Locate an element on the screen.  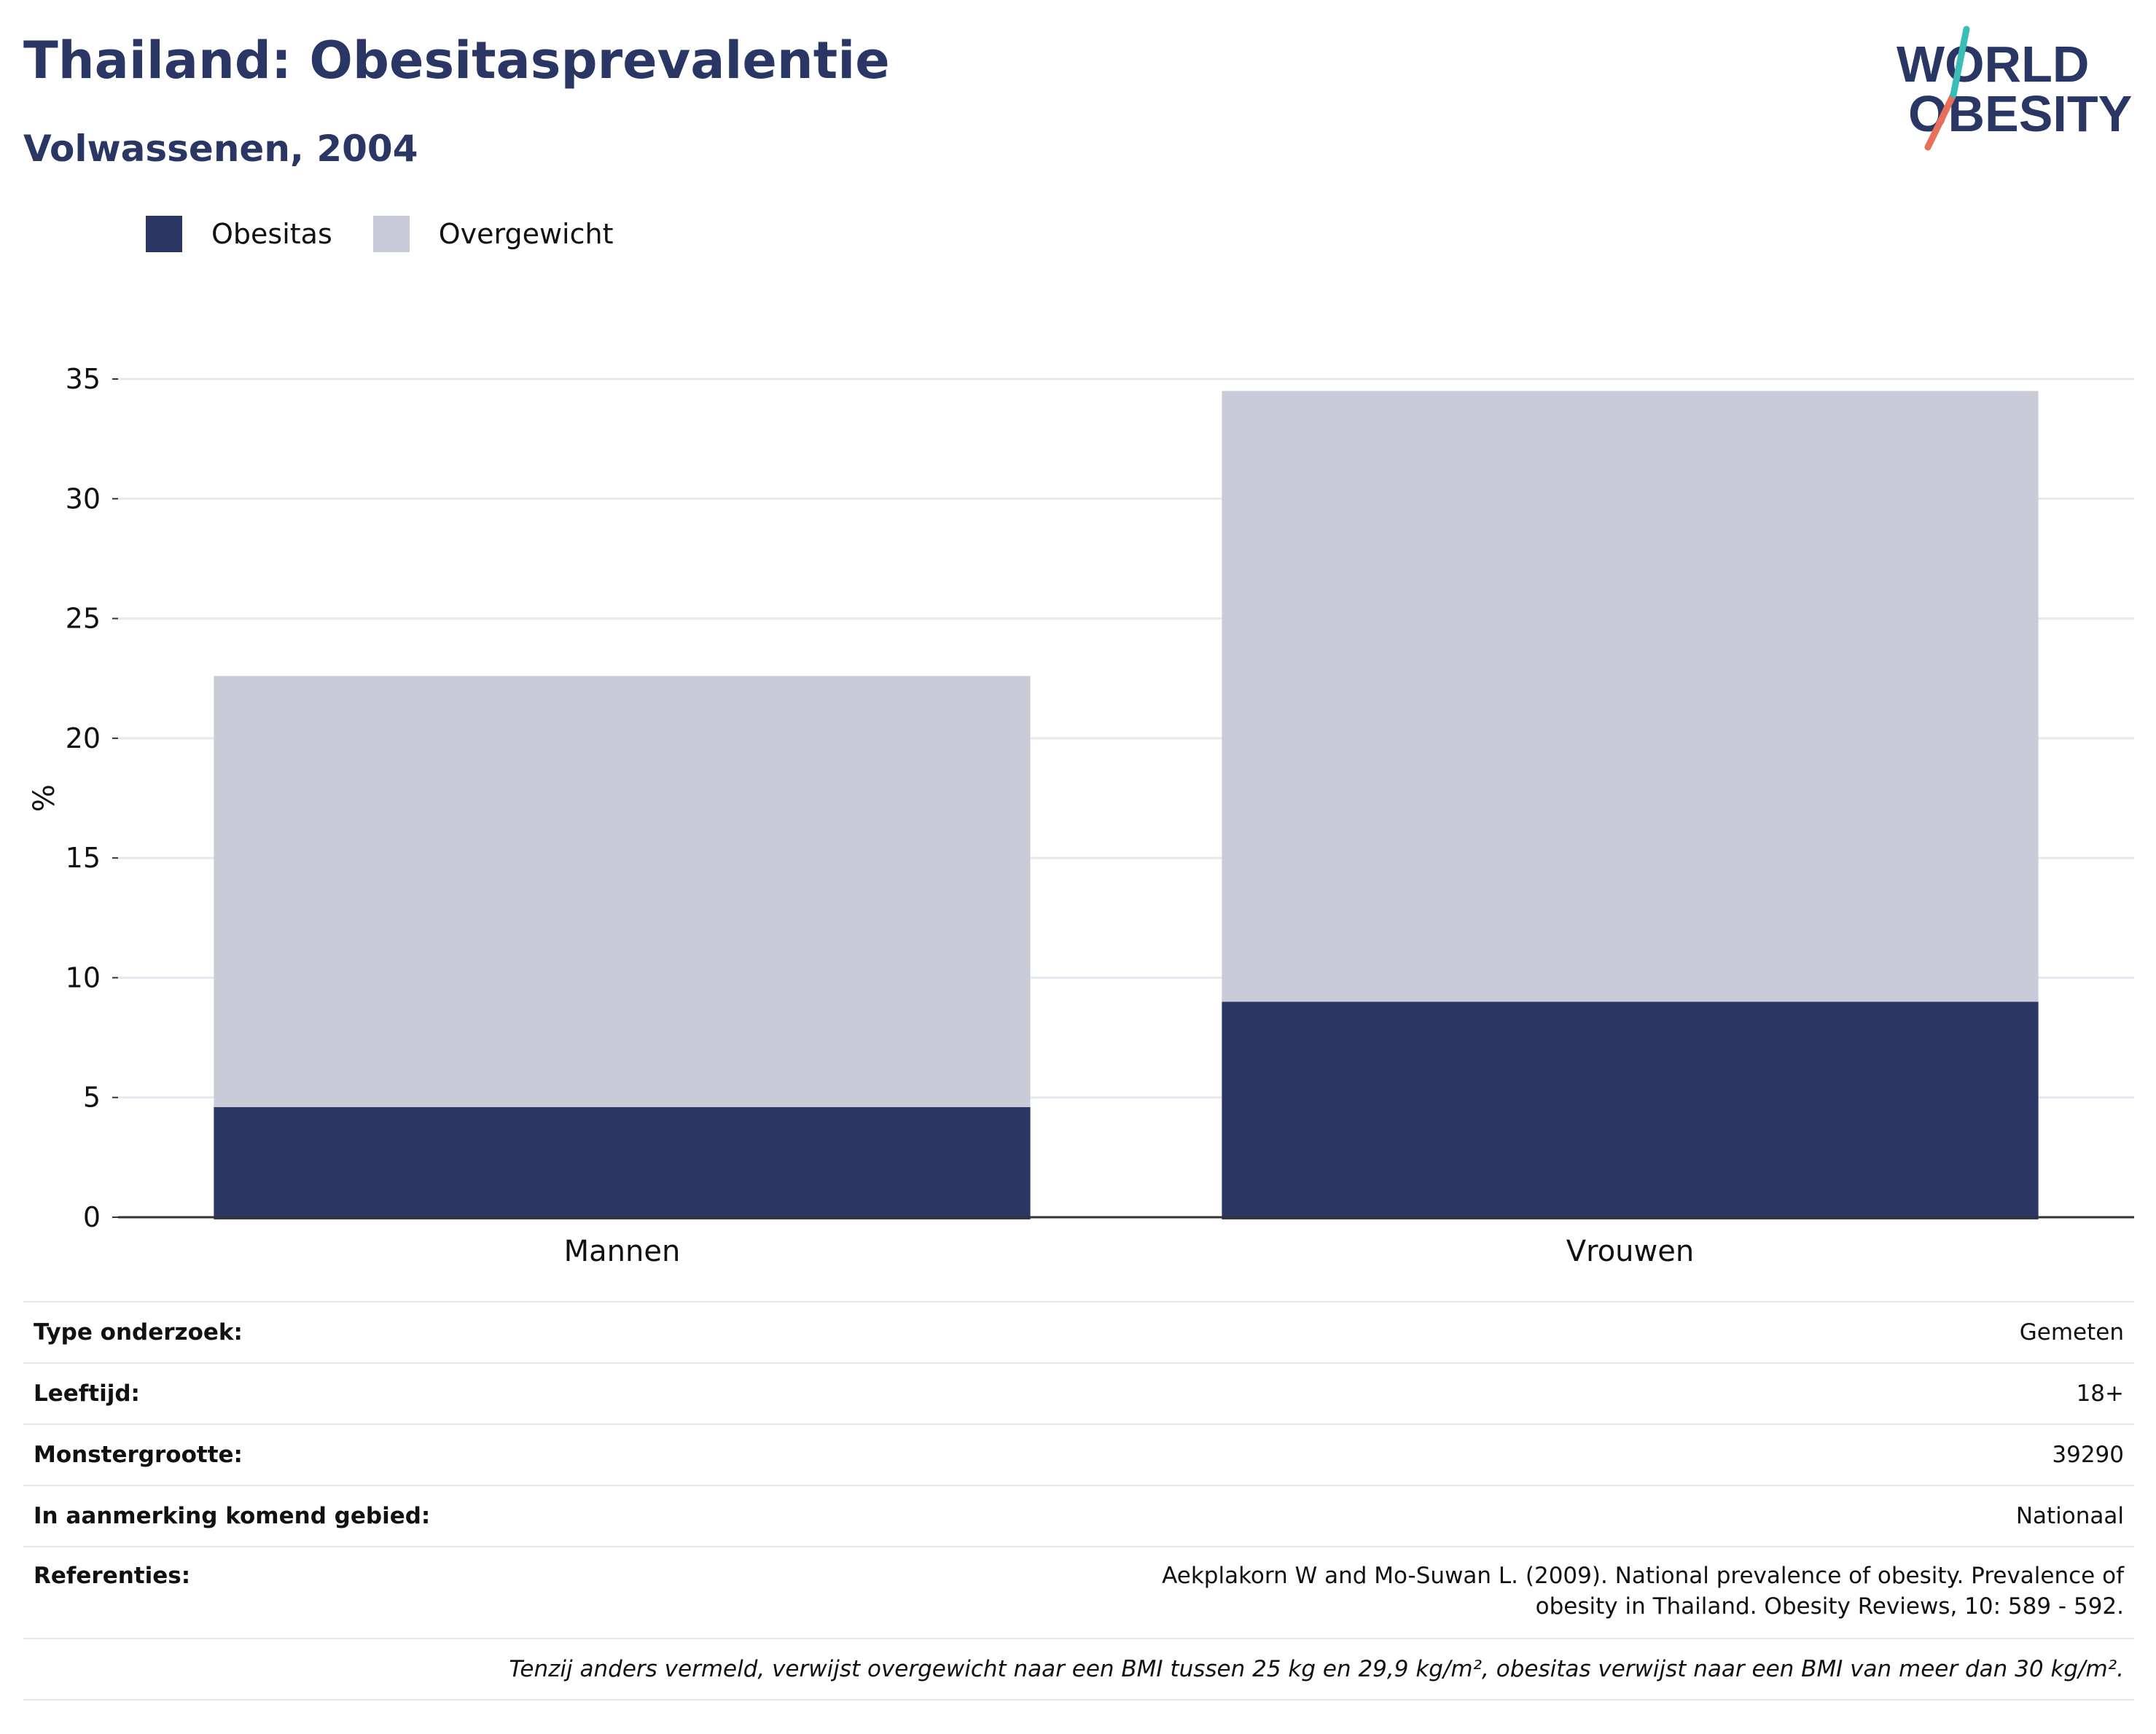
bar-overgewicht-vrouwen is located at coordinates (1630, 696).